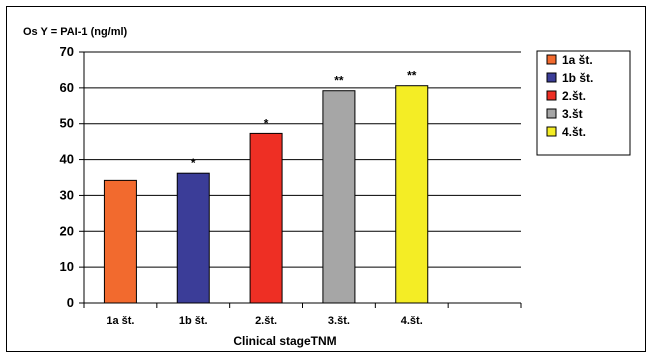  What do you see at coordinates (120, 321) in the screenshot?
I see `x-tick-label: 1a št.` at bounding box center [120, 321].